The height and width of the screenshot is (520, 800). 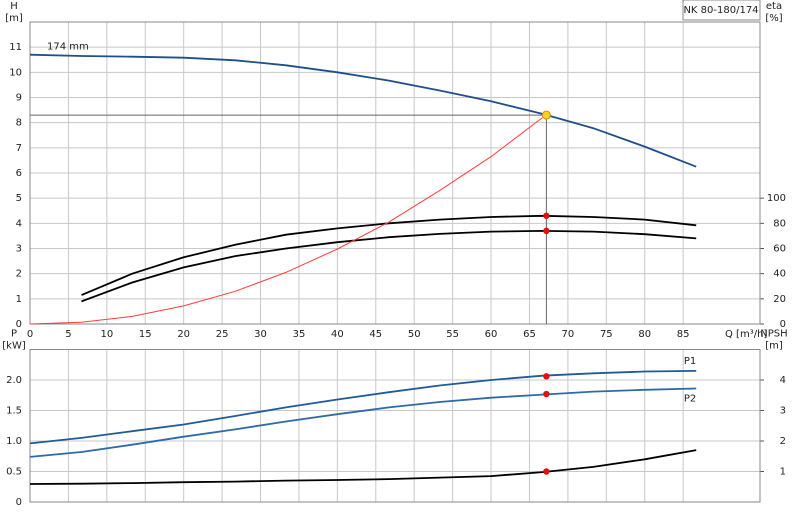 I want to click on x-tick-label: 60, so click(x=491, y=334).